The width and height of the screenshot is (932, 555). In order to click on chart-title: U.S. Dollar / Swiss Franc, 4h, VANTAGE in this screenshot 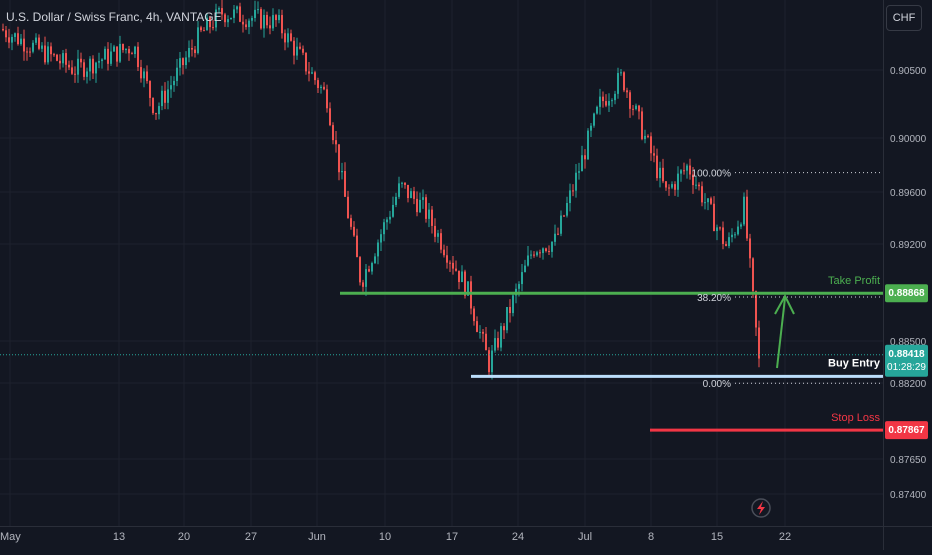, I will do `click(114, 17)`.